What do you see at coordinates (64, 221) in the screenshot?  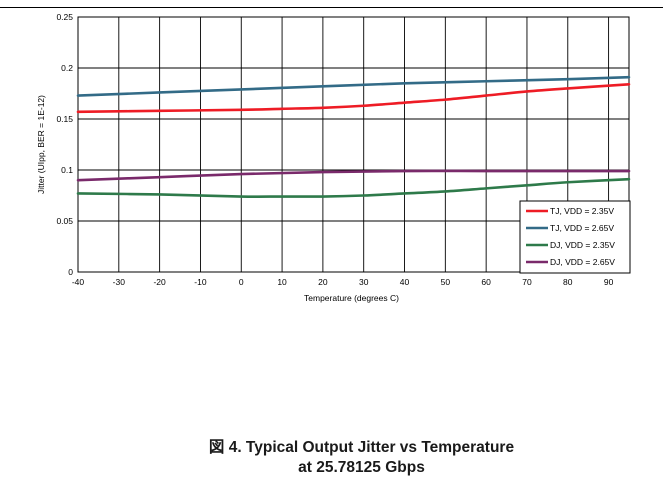 I see `y-tick-label: 0.05` at bounding box center [64, 221].